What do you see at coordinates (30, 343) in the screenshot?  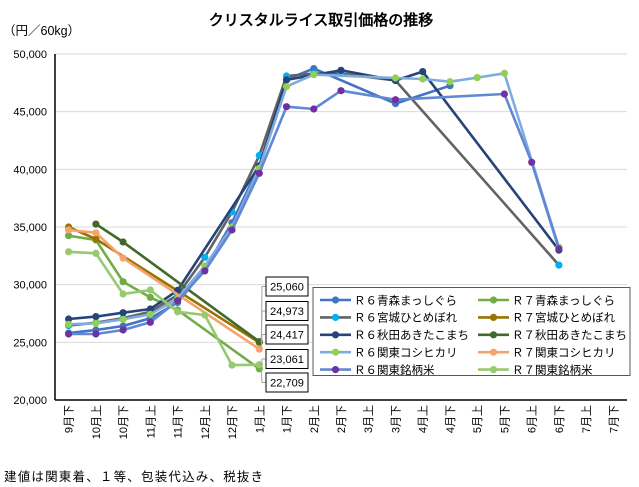 I see `y-tick-label: 25,000` at bounding box center [30, 343].